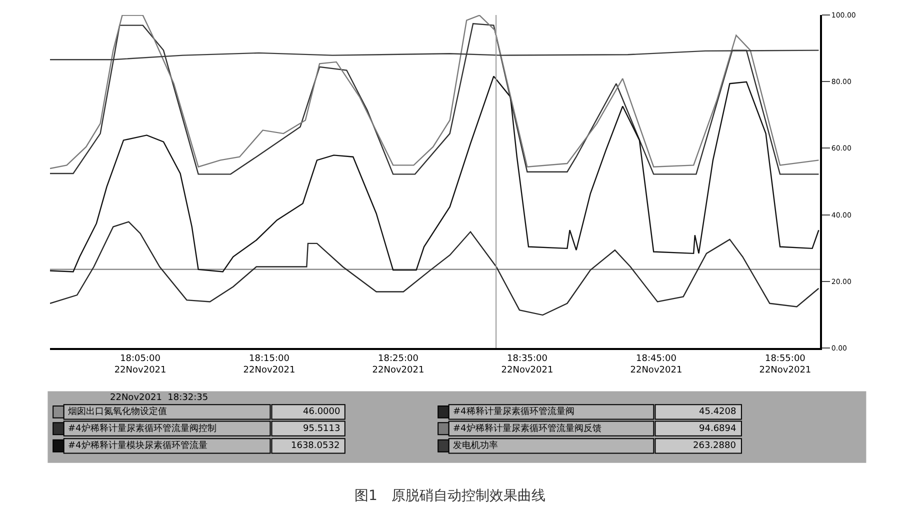 The width and height of the screenshot is (900, 510). What do you see at coordinates (321, 412) in the screenshot?
I see `text: 46.0000` at bounding box center [321, 412].